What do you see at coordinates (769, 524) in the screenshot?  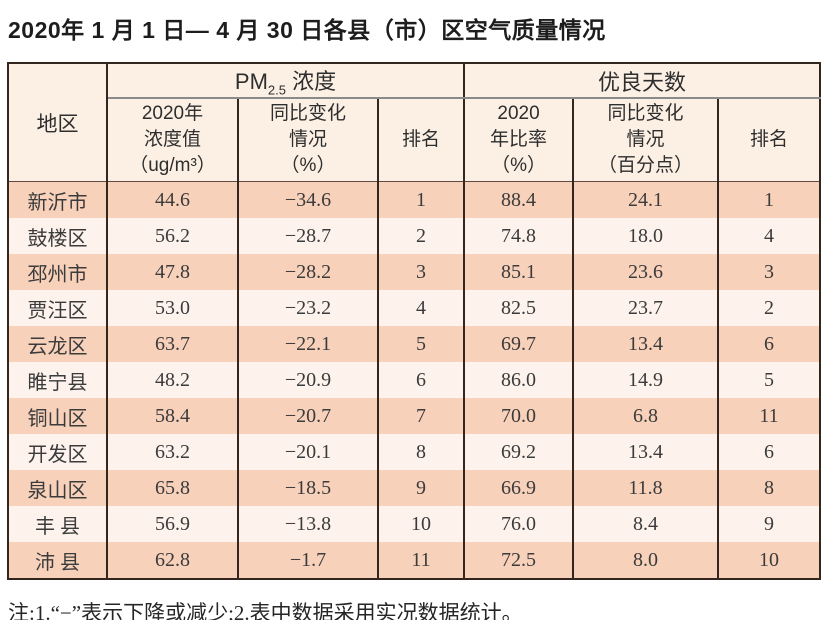 I see `cell-gd-rank: 9` at bounding box center [769, 524].